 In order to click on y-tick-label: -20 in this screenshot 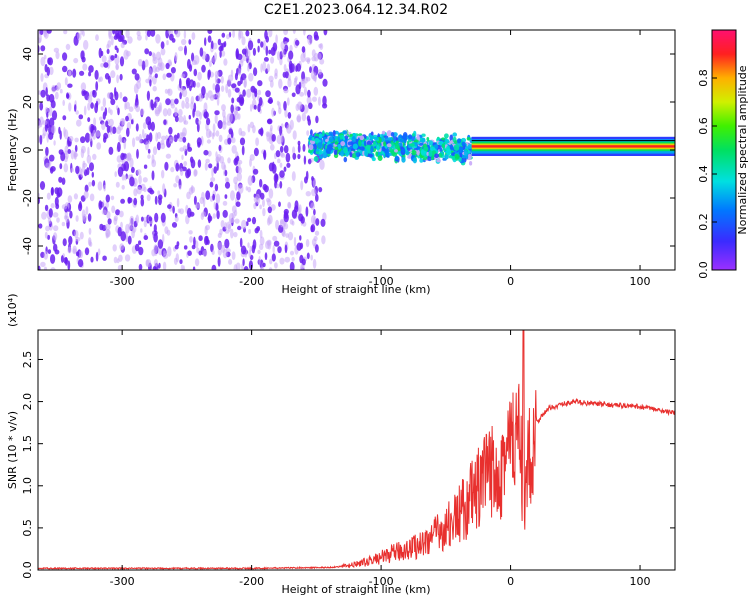, I will do `click(27, 198)`.